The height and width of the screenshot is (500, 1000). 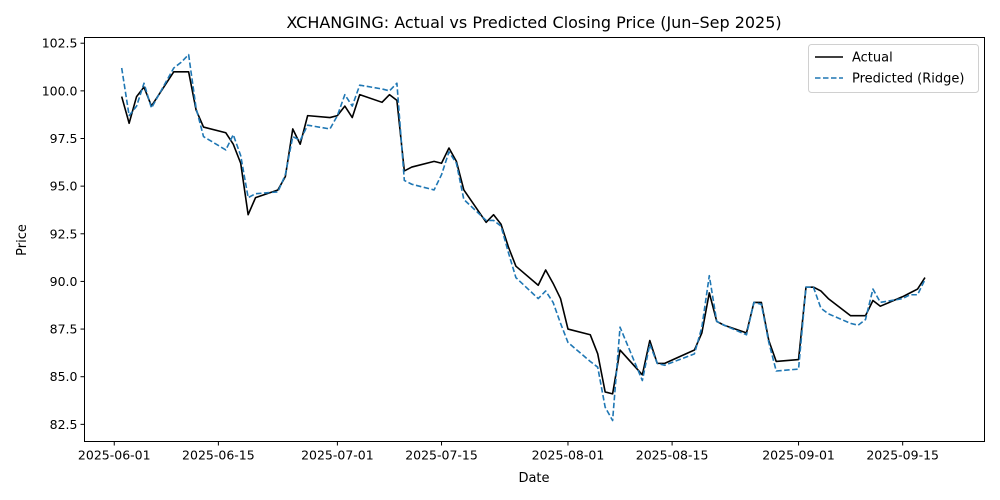 What do you see at coordinates (798, 455) in the screenshot?
I see `x-tick-label: 2025-09-01` at bounding box center [798, 455].